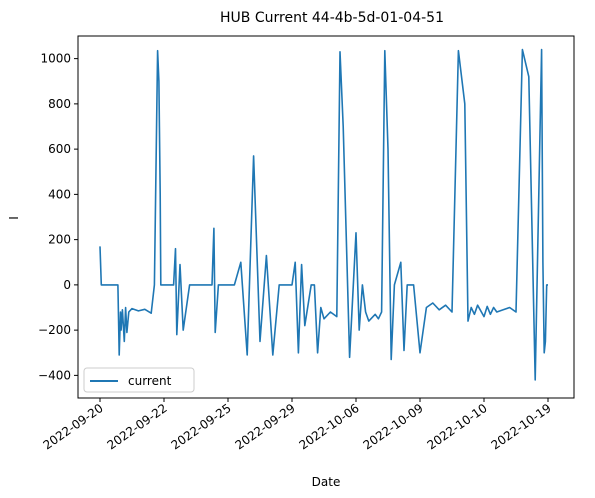 The height and width of the screenshot is (498, 595). Describe the element at coordinates (457, 426) in the screenshot. I see `x-tick-label: 2022-10-10` at that location.